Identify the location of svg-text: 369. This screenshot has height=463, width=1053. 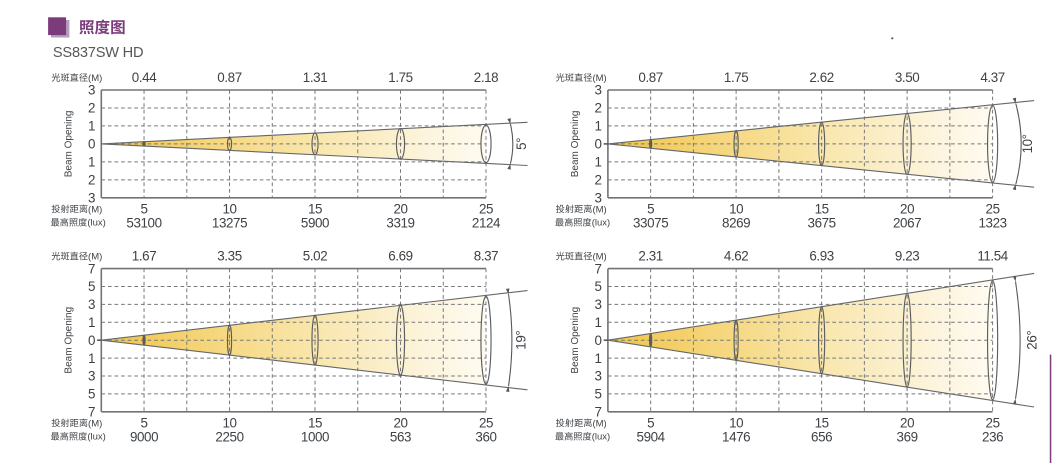
(907, 436).